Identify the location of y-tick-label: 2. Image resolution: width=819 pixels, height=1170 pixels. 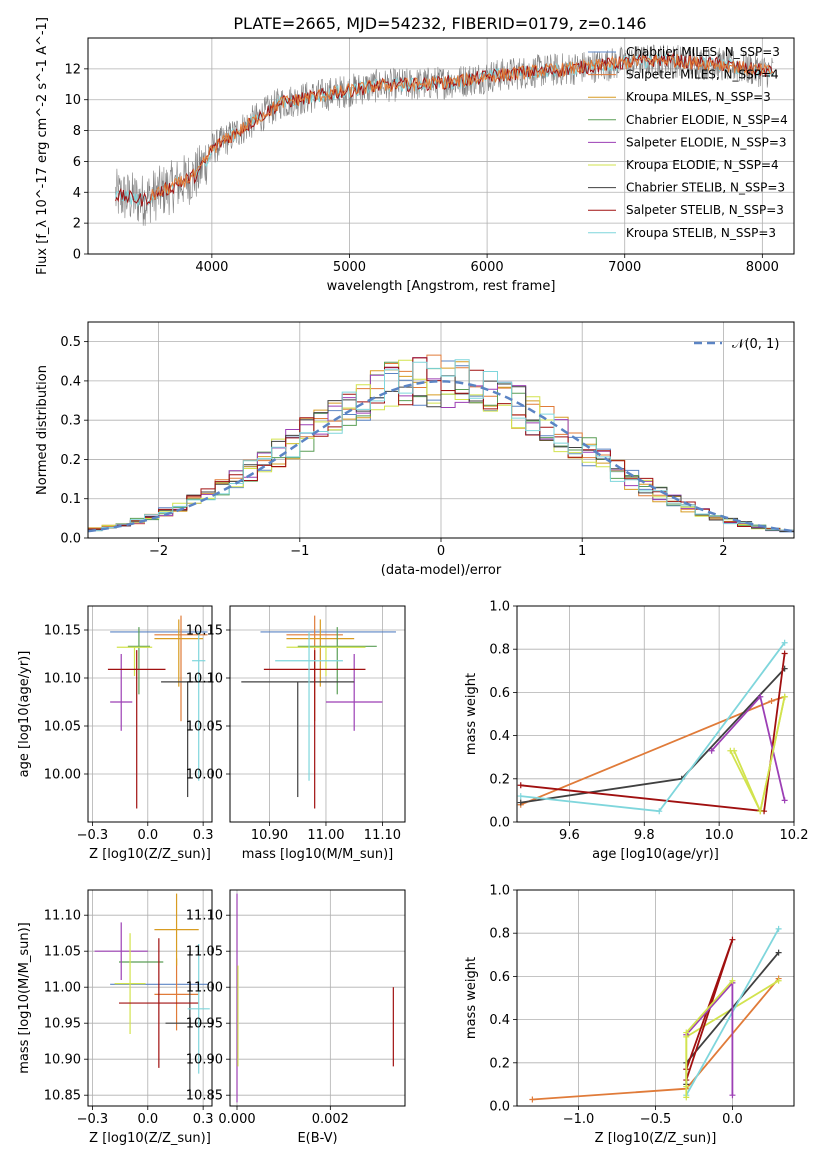
(77, 224).